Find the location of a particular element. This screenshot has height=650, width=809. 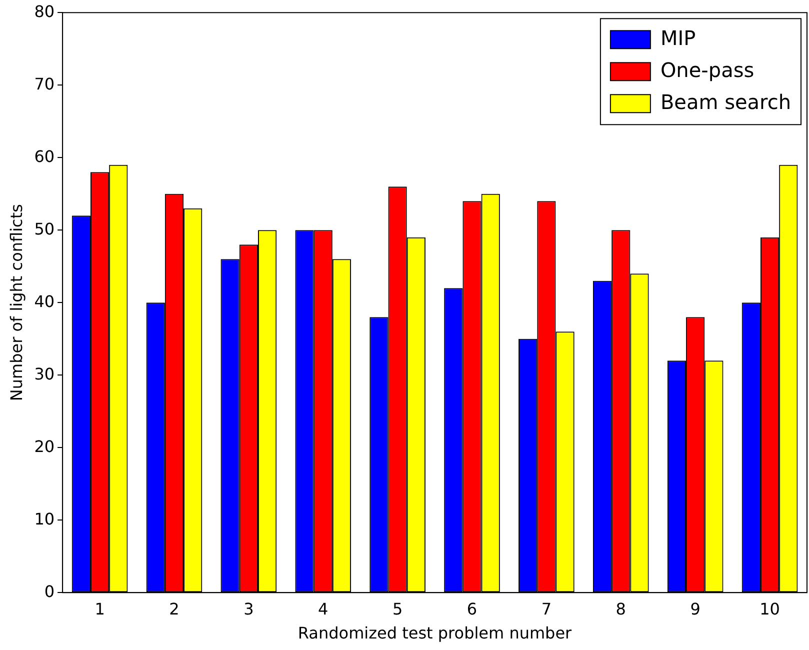

legend-label: One-pass is located at coordinates (707, 70).